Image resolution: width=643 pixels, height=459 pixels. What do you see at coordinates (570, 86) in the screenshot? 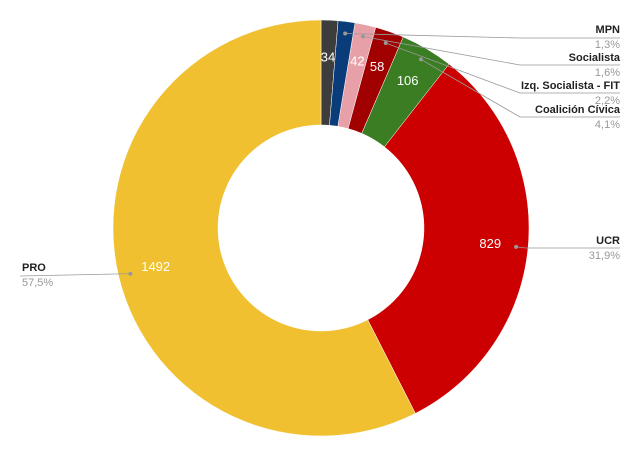
I see `legend-label: Izq. Socialista - FIT` at bounding box center [570, 86].